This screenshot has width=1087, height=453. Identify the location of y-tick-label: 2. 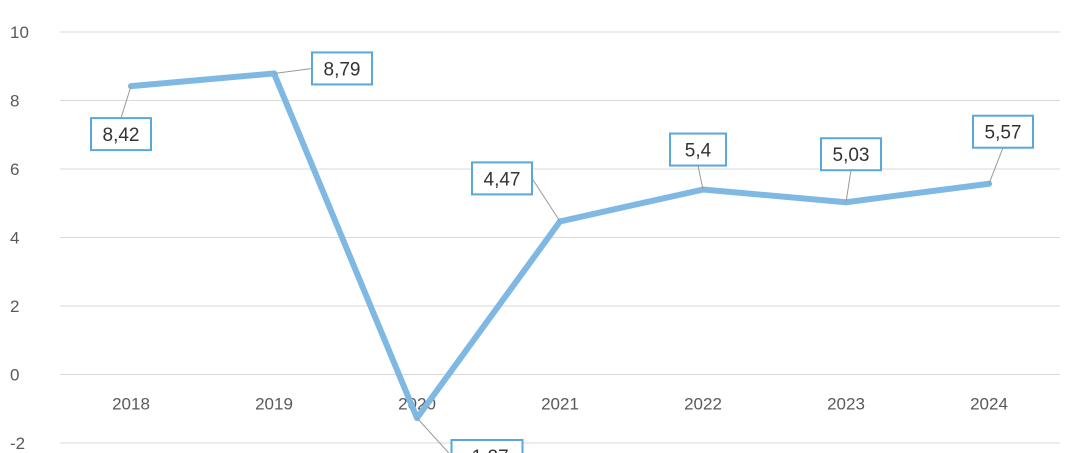
(14, 306).